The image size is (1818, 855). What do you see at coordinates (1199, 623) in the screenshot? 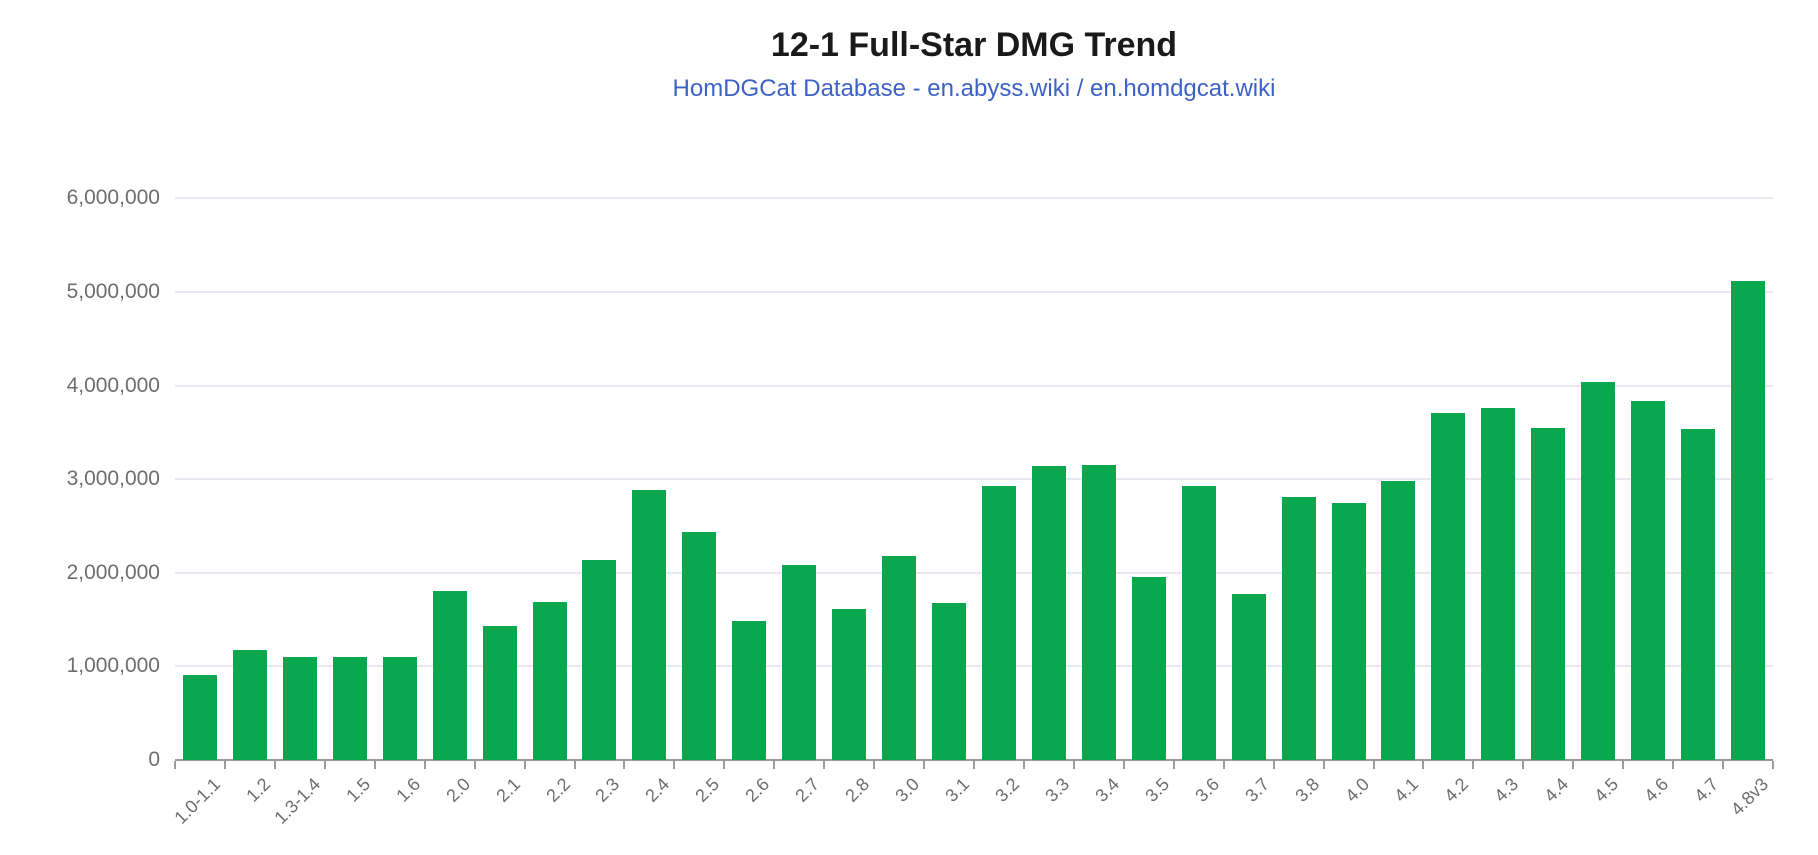
I see `bar-3.6` at bounding box center [1199, 623].